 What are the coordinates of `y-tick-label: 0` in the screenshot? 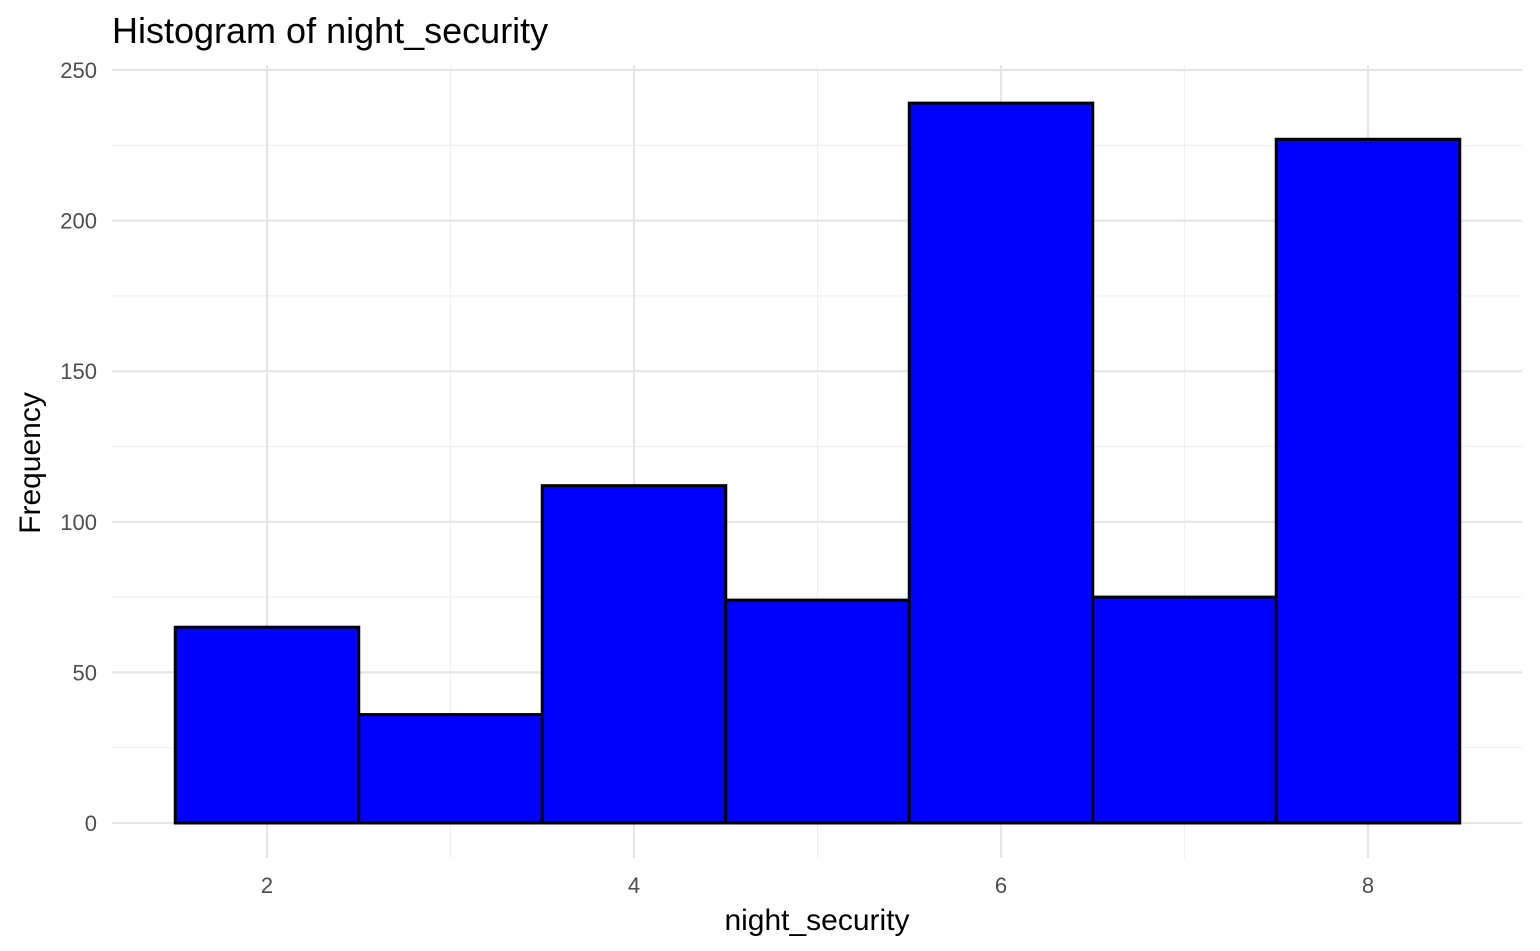 It's located at (91, 823).